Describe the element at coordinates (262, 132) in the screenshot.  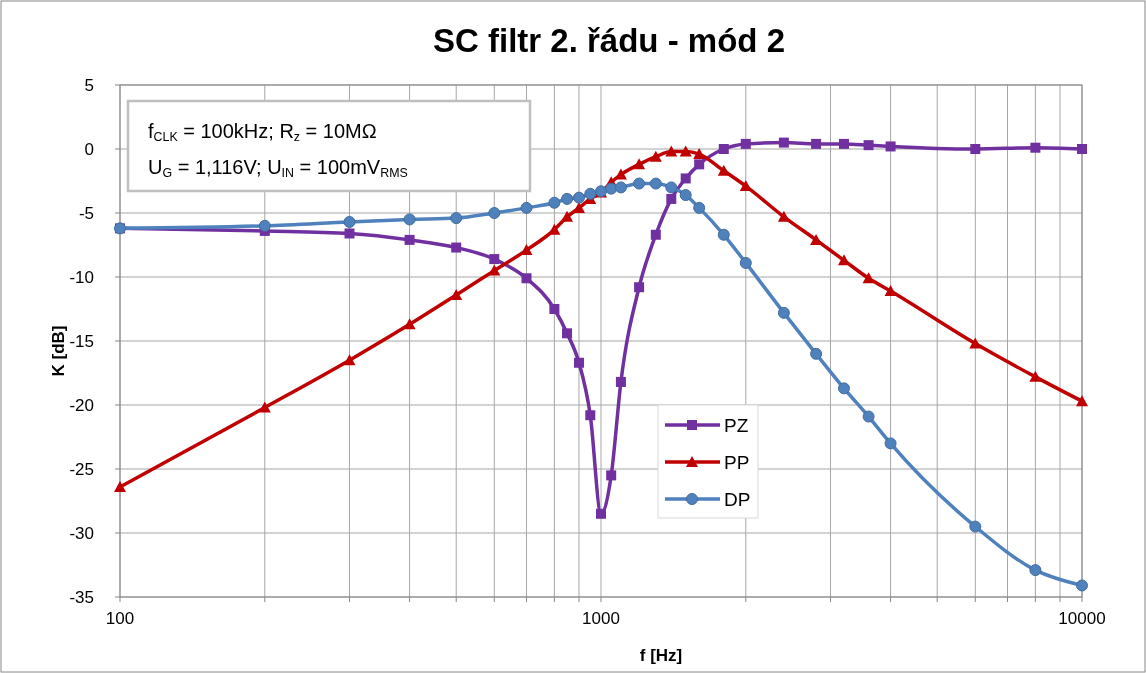
I see `annotation: f$_{CLK}$ = 100kHz; R$_{z}$ = 10MΩ` at that location.